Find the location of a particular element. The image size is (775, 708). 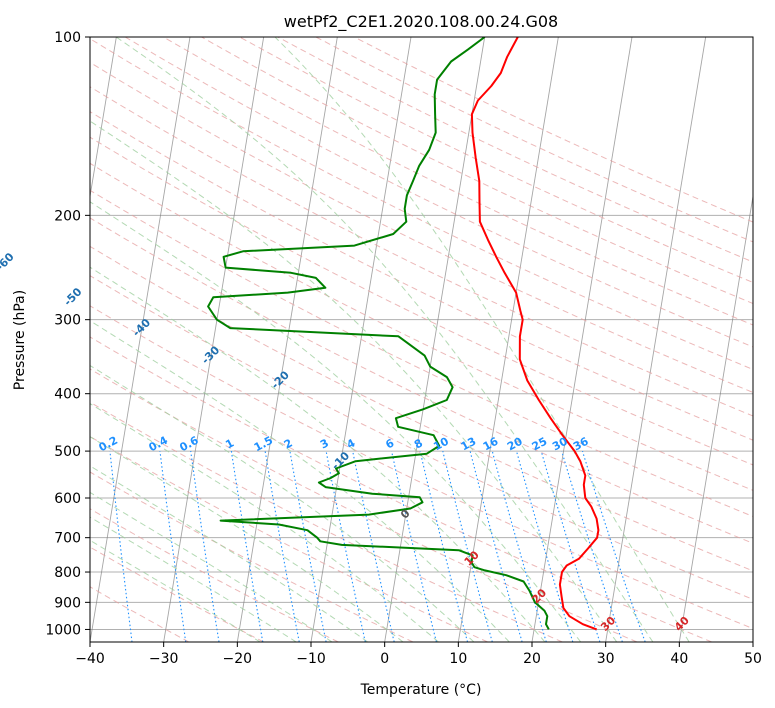

mixing-ratio-label: 16 is located at coordinates (491, 444).